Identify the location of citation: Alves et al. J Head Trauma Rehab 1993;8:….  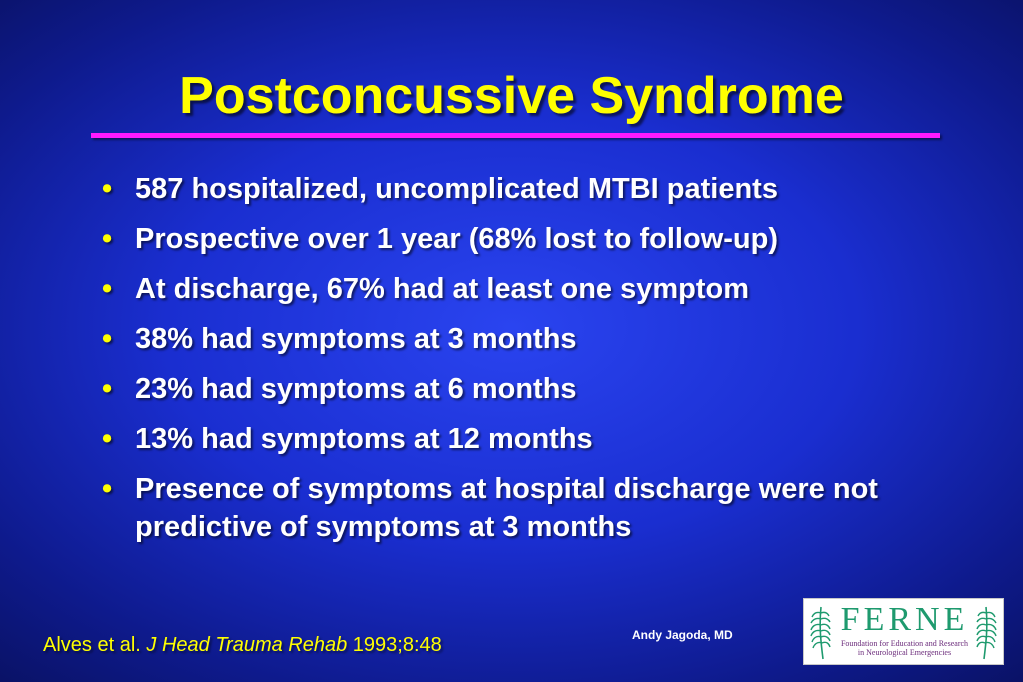
(242, 645).